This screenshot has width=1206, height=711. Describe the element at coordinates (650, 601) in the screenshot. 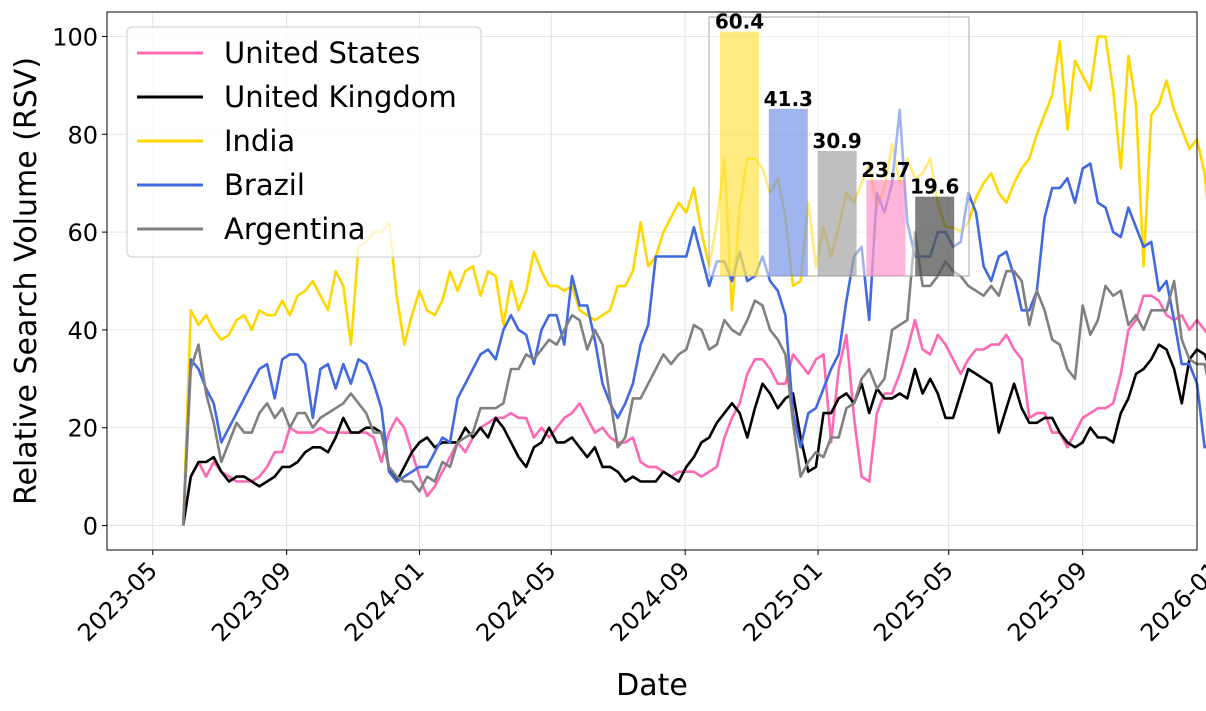

I see `x-tick-label: 2024-09` at that location.